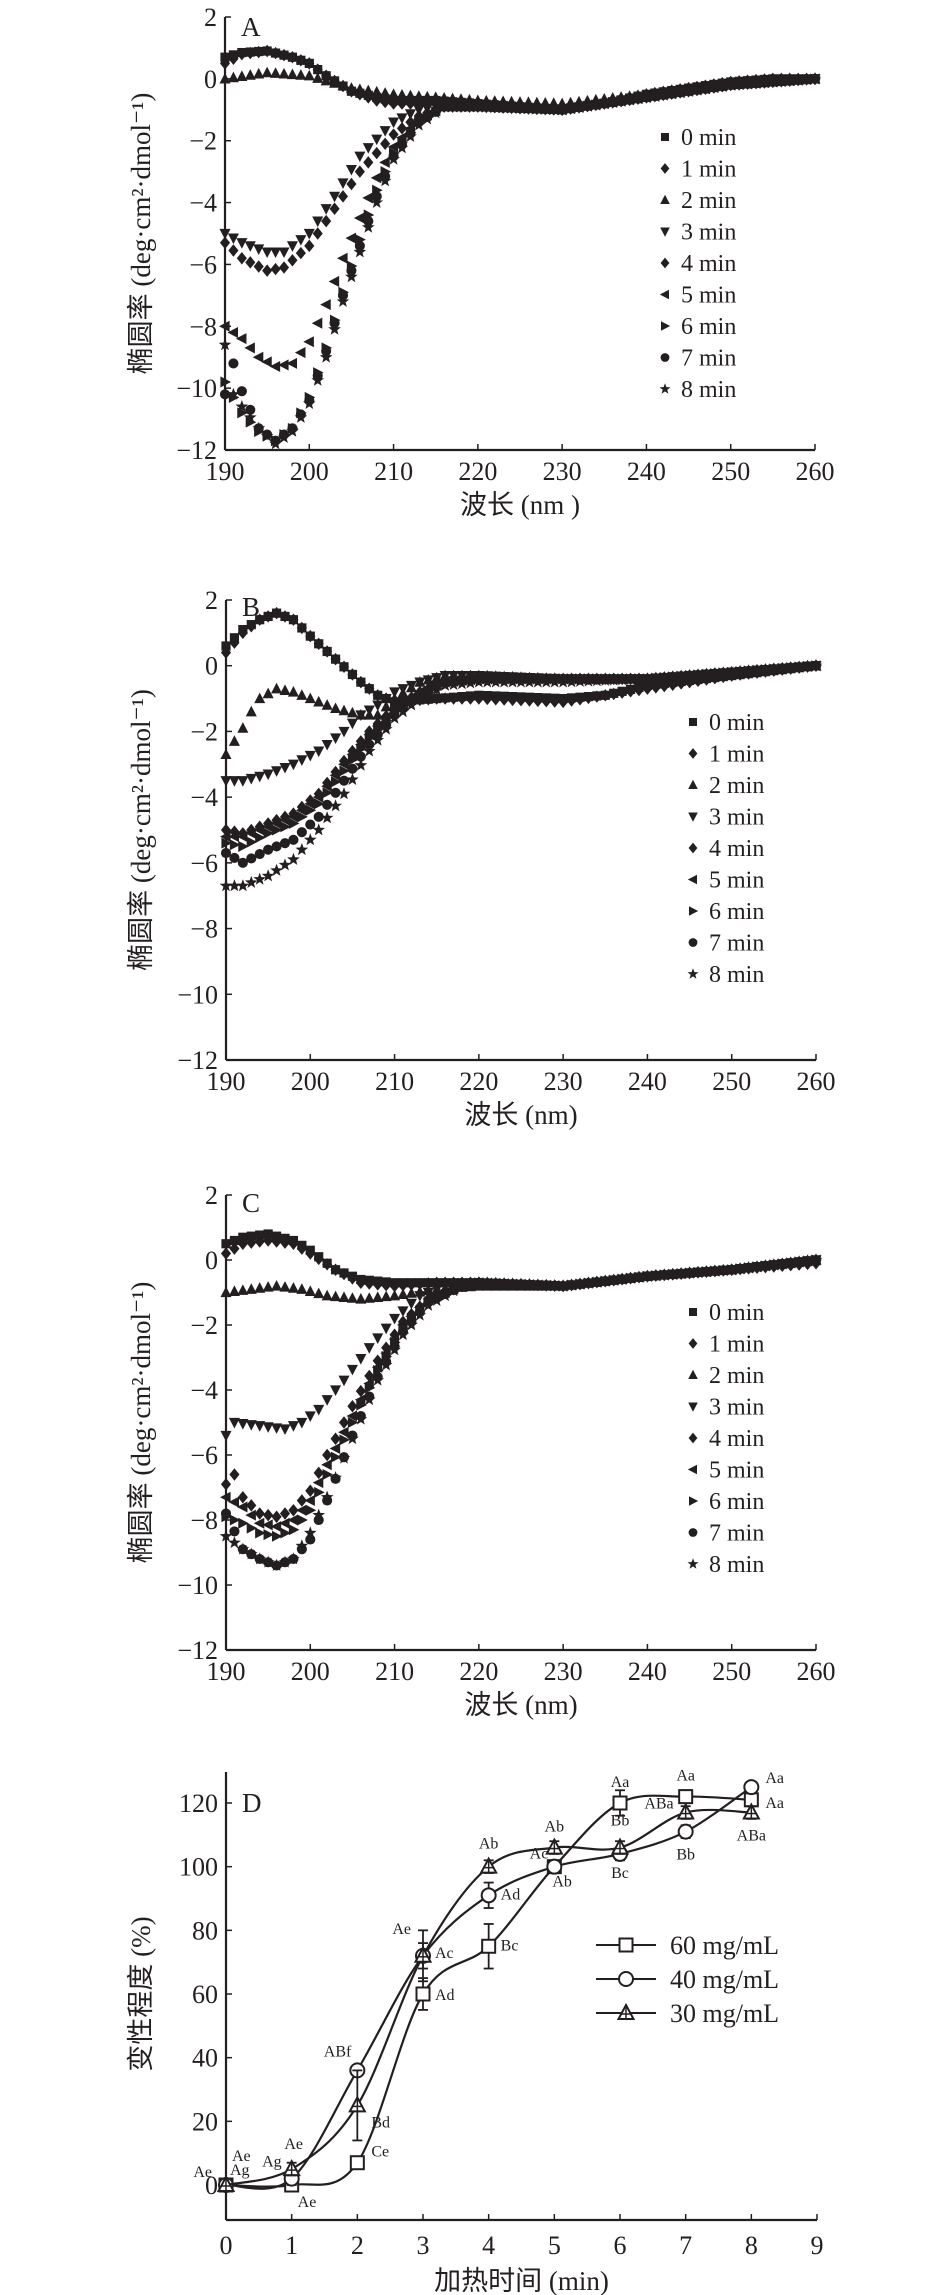 The width and height of the screenshot is (945, 2295). What do you see at coordinates (291, 2245) in the screenshot?
I see `x-tick-label: 1` at bounding box center [291, 2245].